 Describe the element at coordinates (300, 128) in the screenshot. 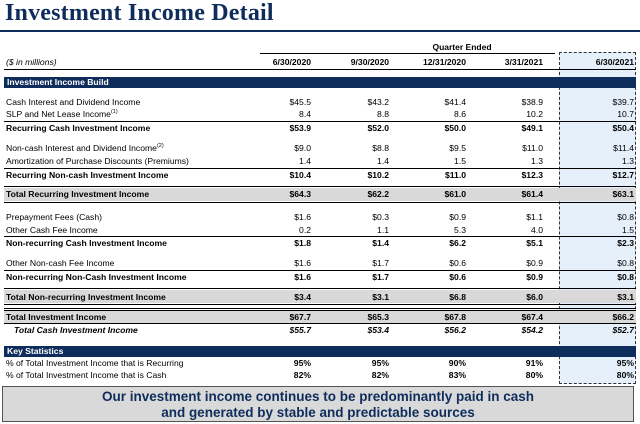

I see `cell: $53.9` at that location.